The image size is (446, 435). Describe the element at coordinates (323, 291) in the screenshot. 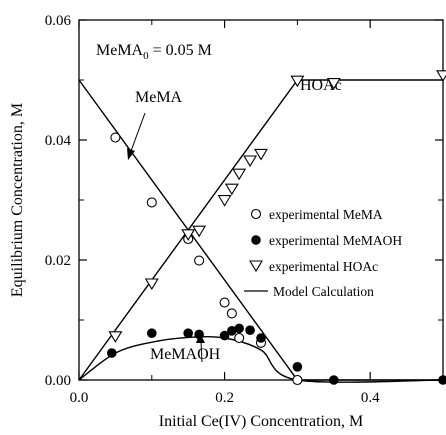

I see `legend-label-model: Model Calculation` at that location.